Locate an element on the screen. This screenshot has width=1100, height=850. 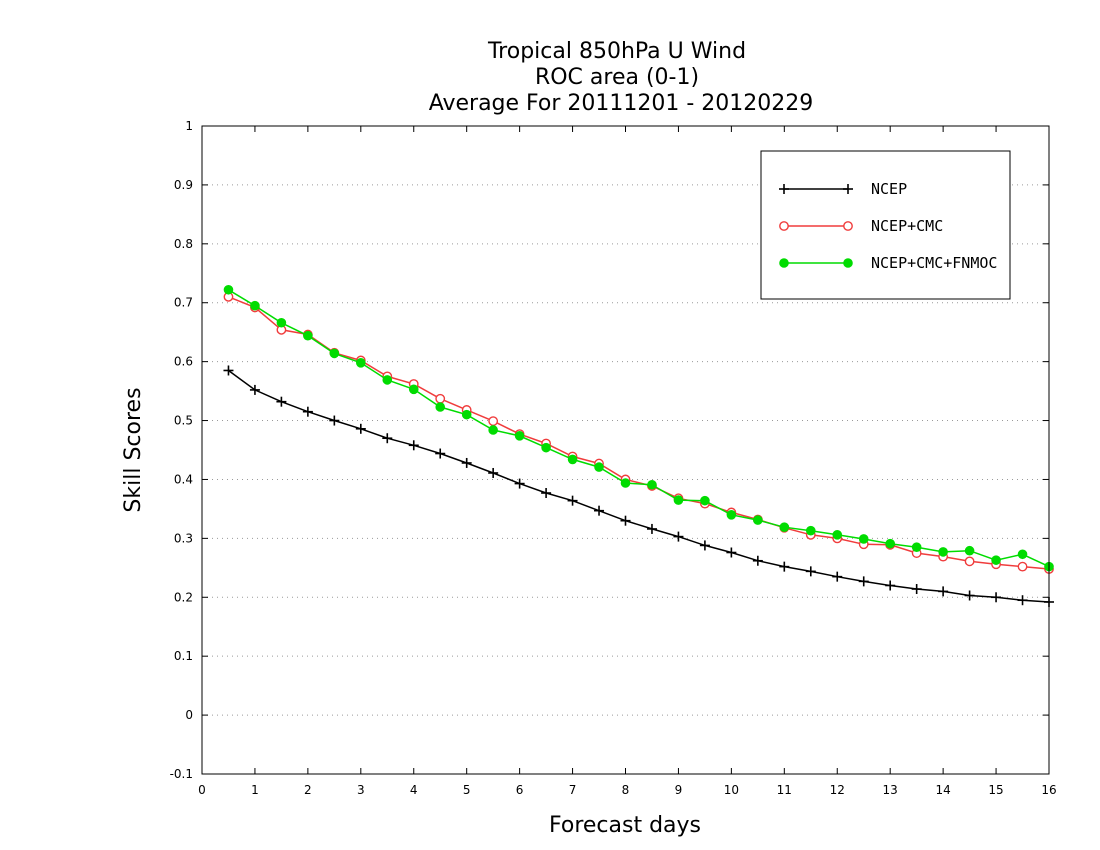
x-tick-label: 8 is located at coordinates (626, 790).